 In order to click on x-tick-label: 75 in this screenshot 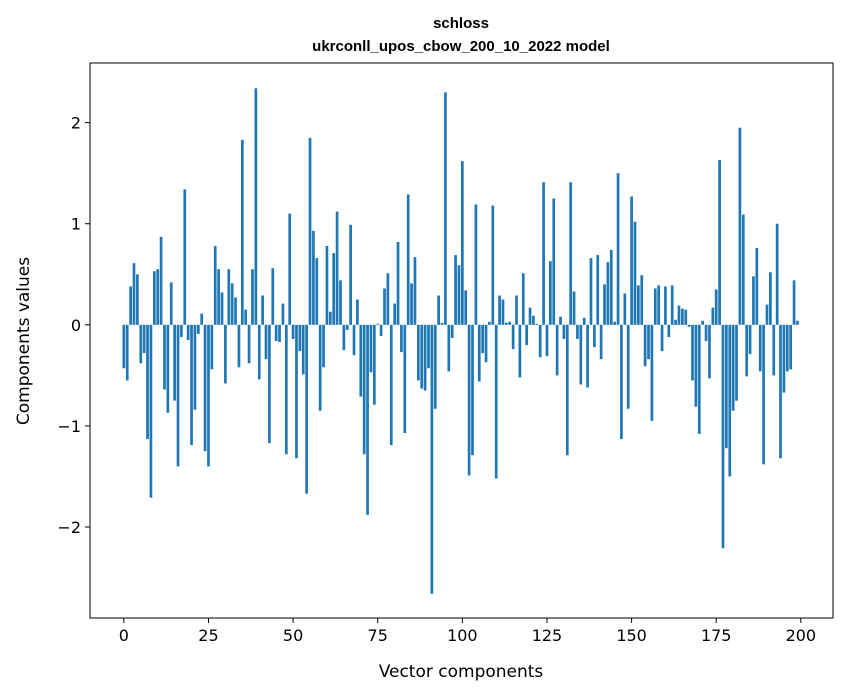, I will do `click(378, 635)`.